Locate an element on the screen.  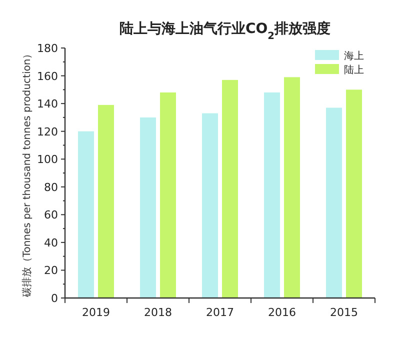
y-tick-label: 60 is located at coordinates (51, 215).